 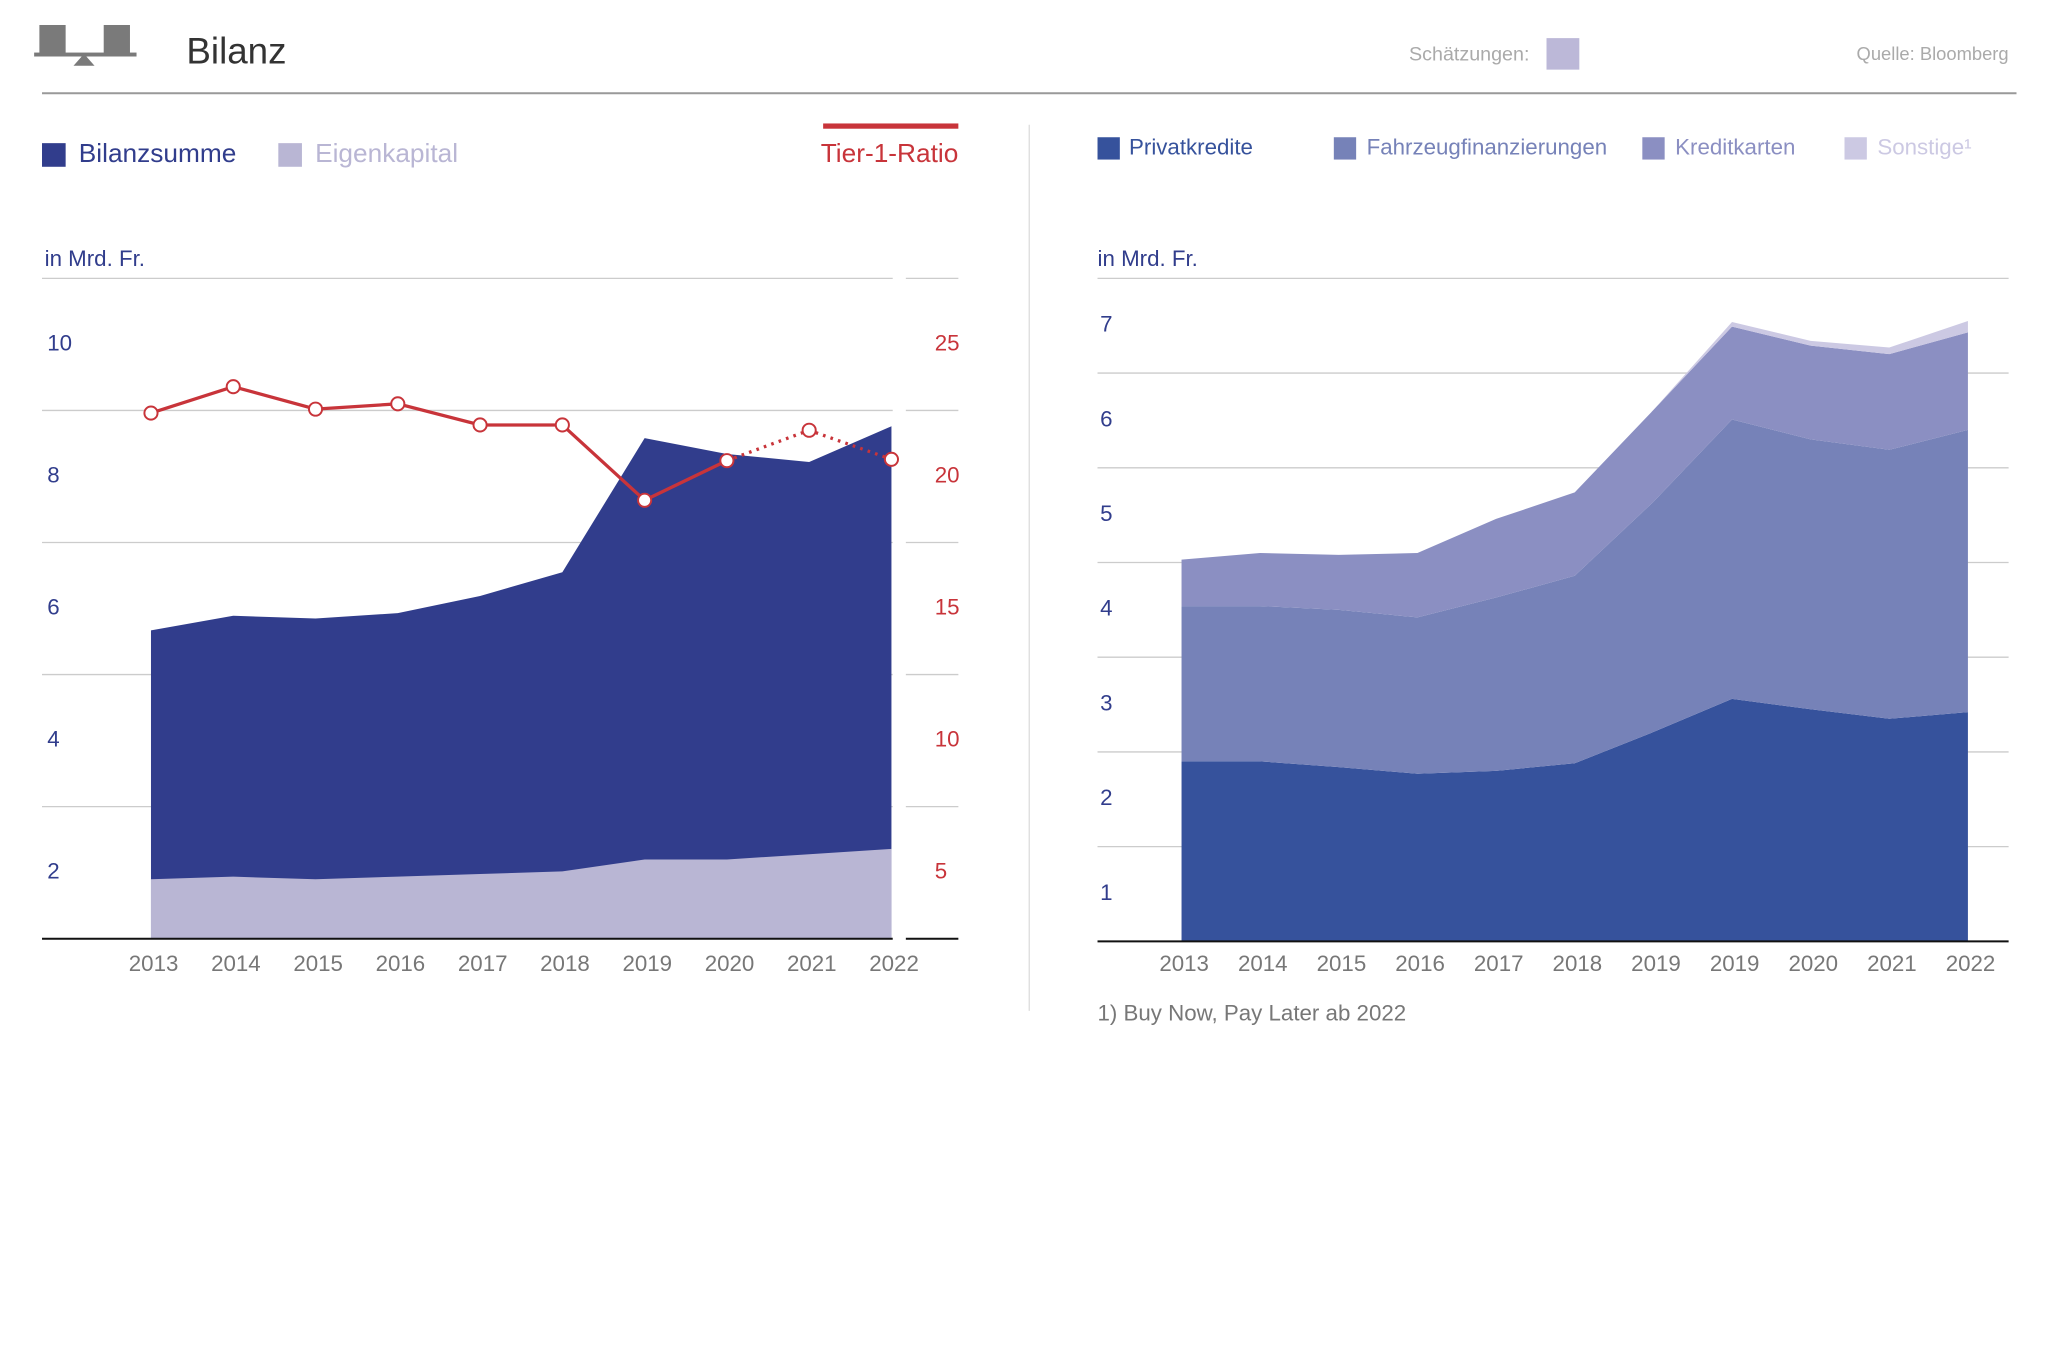 I want to click on estimates-swatch, so click(x=1563, y=54).